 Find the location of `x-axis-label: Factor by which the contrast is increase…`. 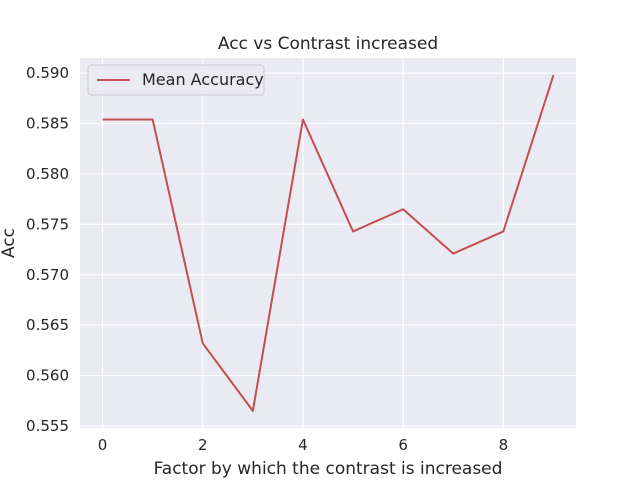

x-axis-label: Factor by which the contrast is increase… is located at coordinates (328, 469).